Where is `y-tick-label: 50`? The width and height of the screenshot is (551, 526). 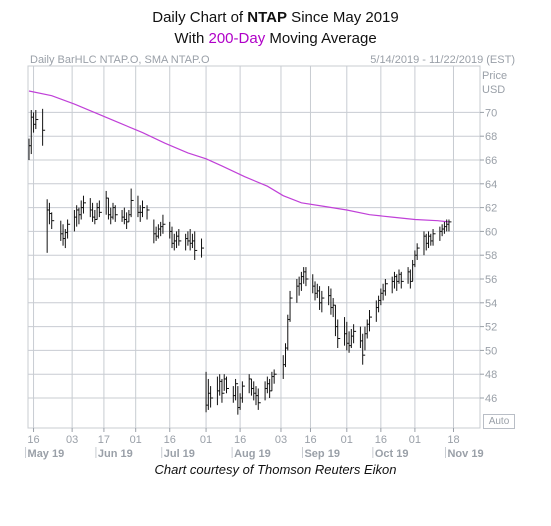 y-tick-label: 50 is located at coordinates (491, 351).